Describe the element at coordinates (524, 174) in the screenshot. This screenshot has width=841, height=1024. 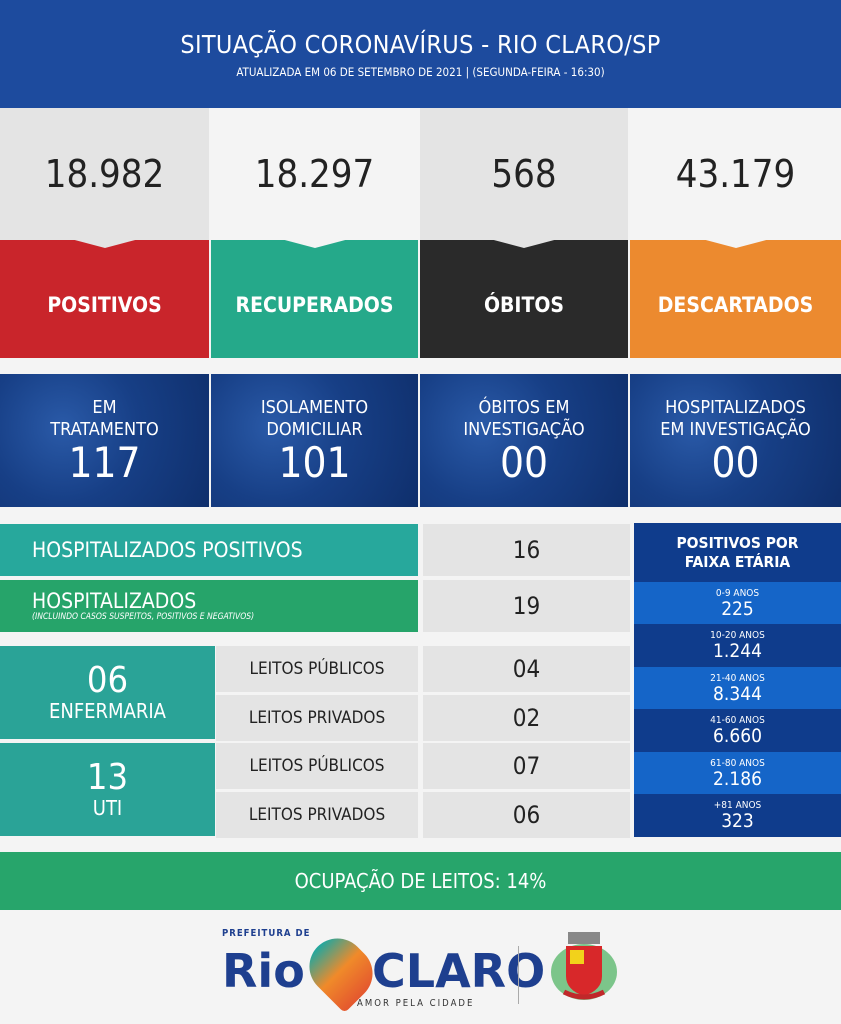
I see `summary-value: 568` at that location.